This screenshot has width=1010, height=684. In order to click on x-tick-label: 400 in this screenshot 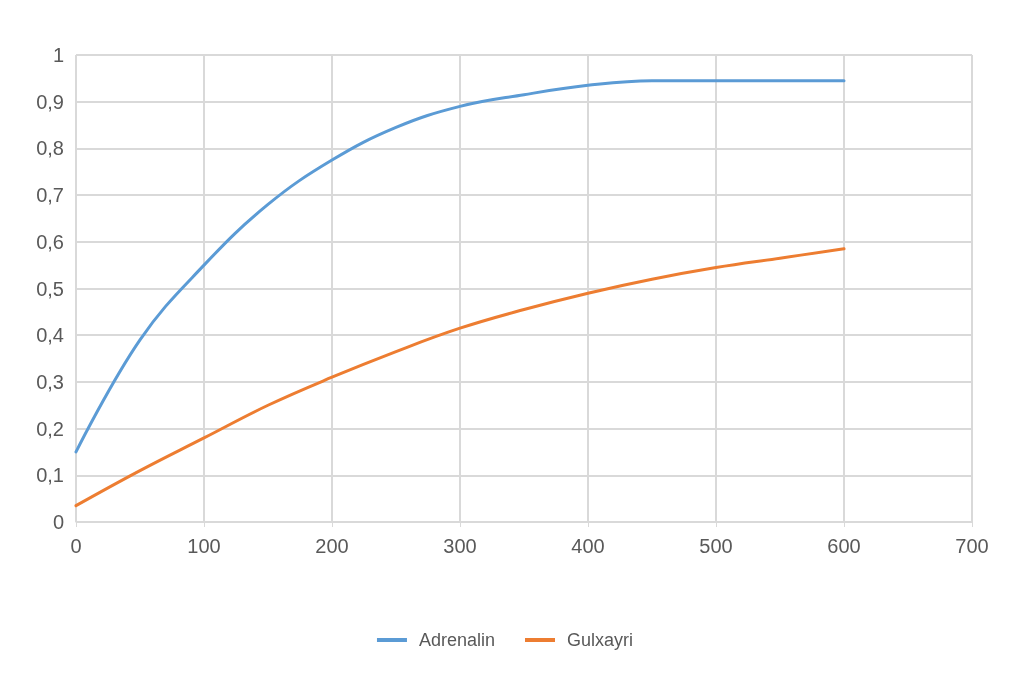, I will do `click(588, 546)`.